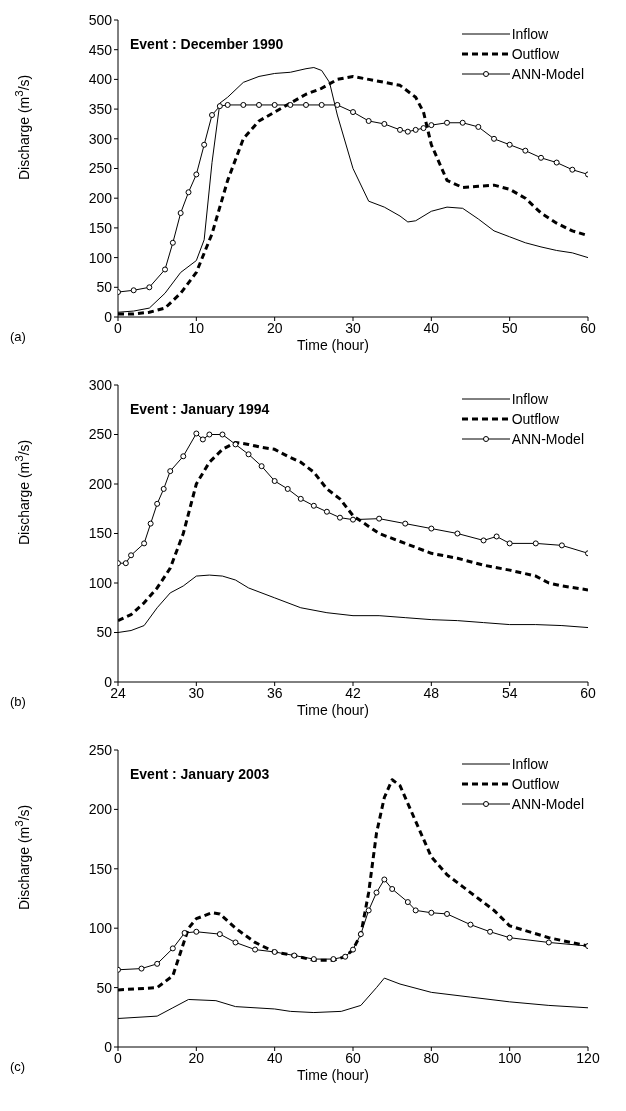 This screenshot has width=626, height=1111. I want to click on x-tick-label: 54, so click(509, 692).